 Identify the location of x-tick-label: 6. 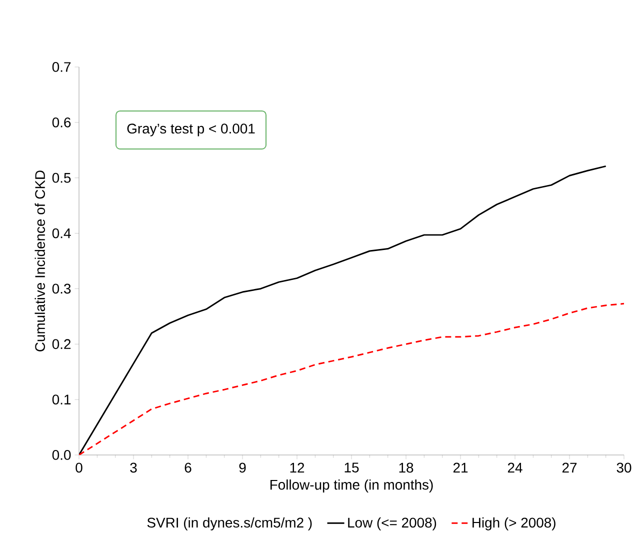
(188, 467).